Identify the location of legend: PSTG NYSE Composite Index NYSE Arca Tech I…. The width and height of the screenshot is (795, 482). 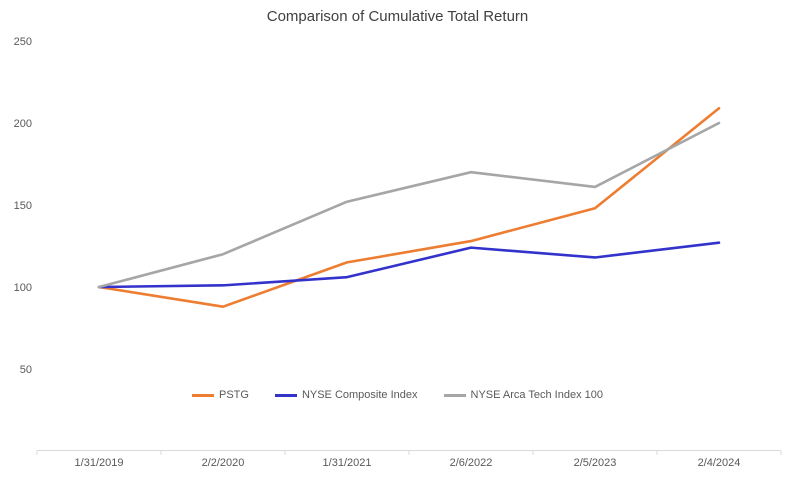
(397, 395).